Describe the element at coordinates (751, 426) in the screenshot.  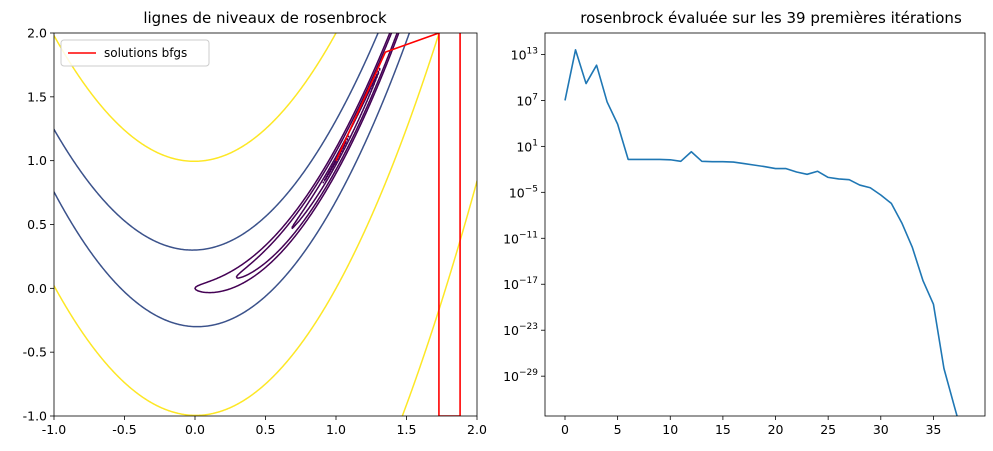
I see `iterations-x-axis: 0 5 10 15 20 25 30 35` at that location.